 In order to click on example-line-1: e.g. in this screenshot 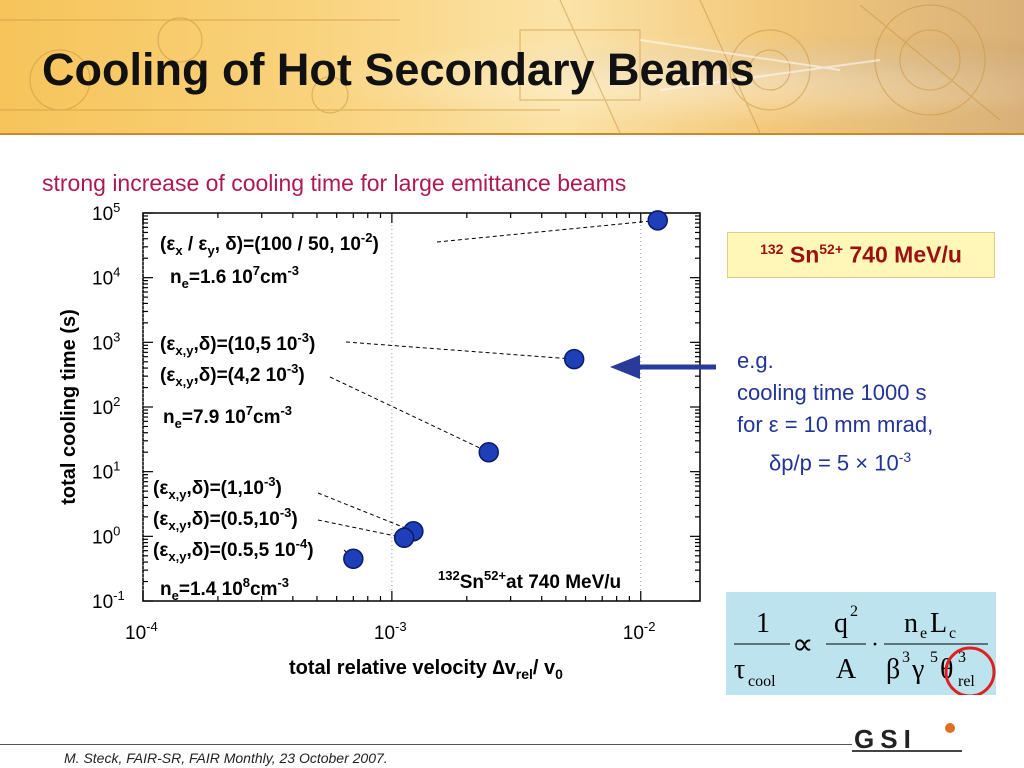, I will do `click(755, 360)`.